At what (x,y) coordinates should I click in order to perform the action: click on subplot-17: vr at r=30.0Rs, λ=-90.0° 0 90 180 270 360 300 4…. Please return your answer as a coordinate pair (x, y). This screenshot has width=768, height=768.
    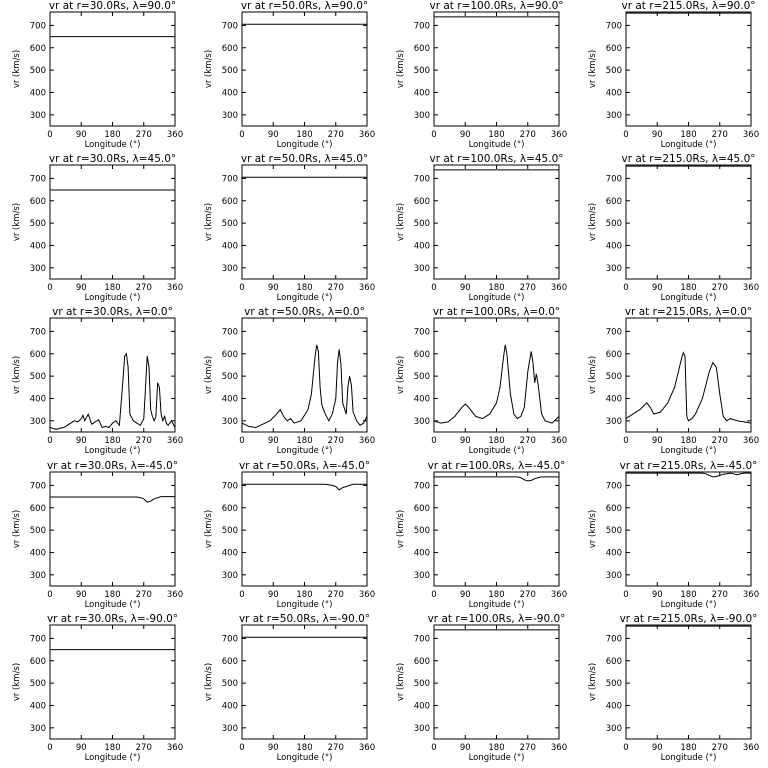
    Looking at the image, I should click on (97, 688).